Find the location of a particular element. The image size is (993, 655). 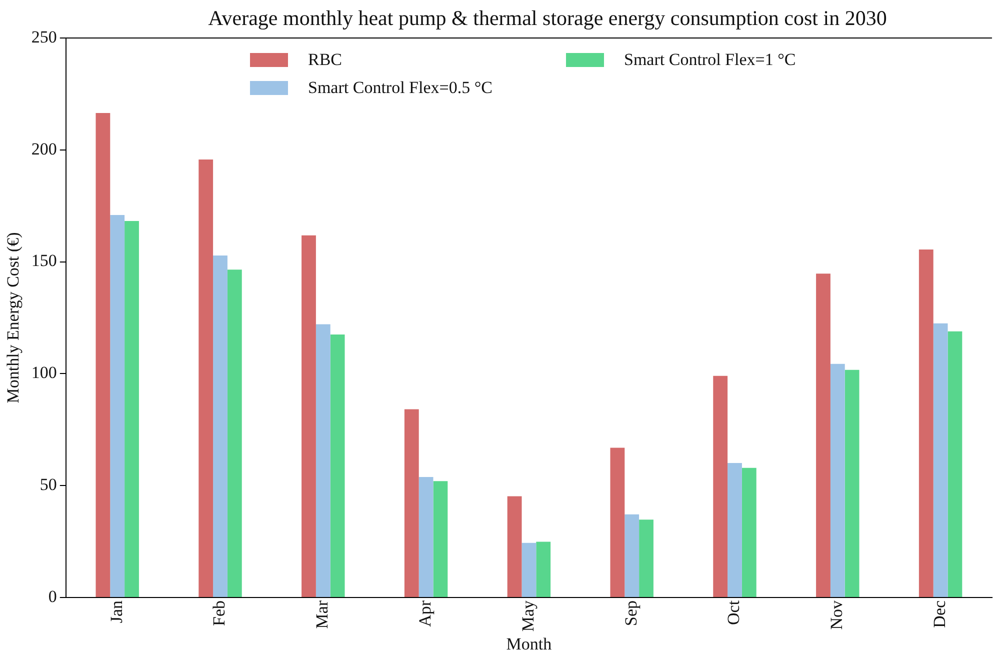

x-tick-label: Nov is located at coordinates (836, 615).